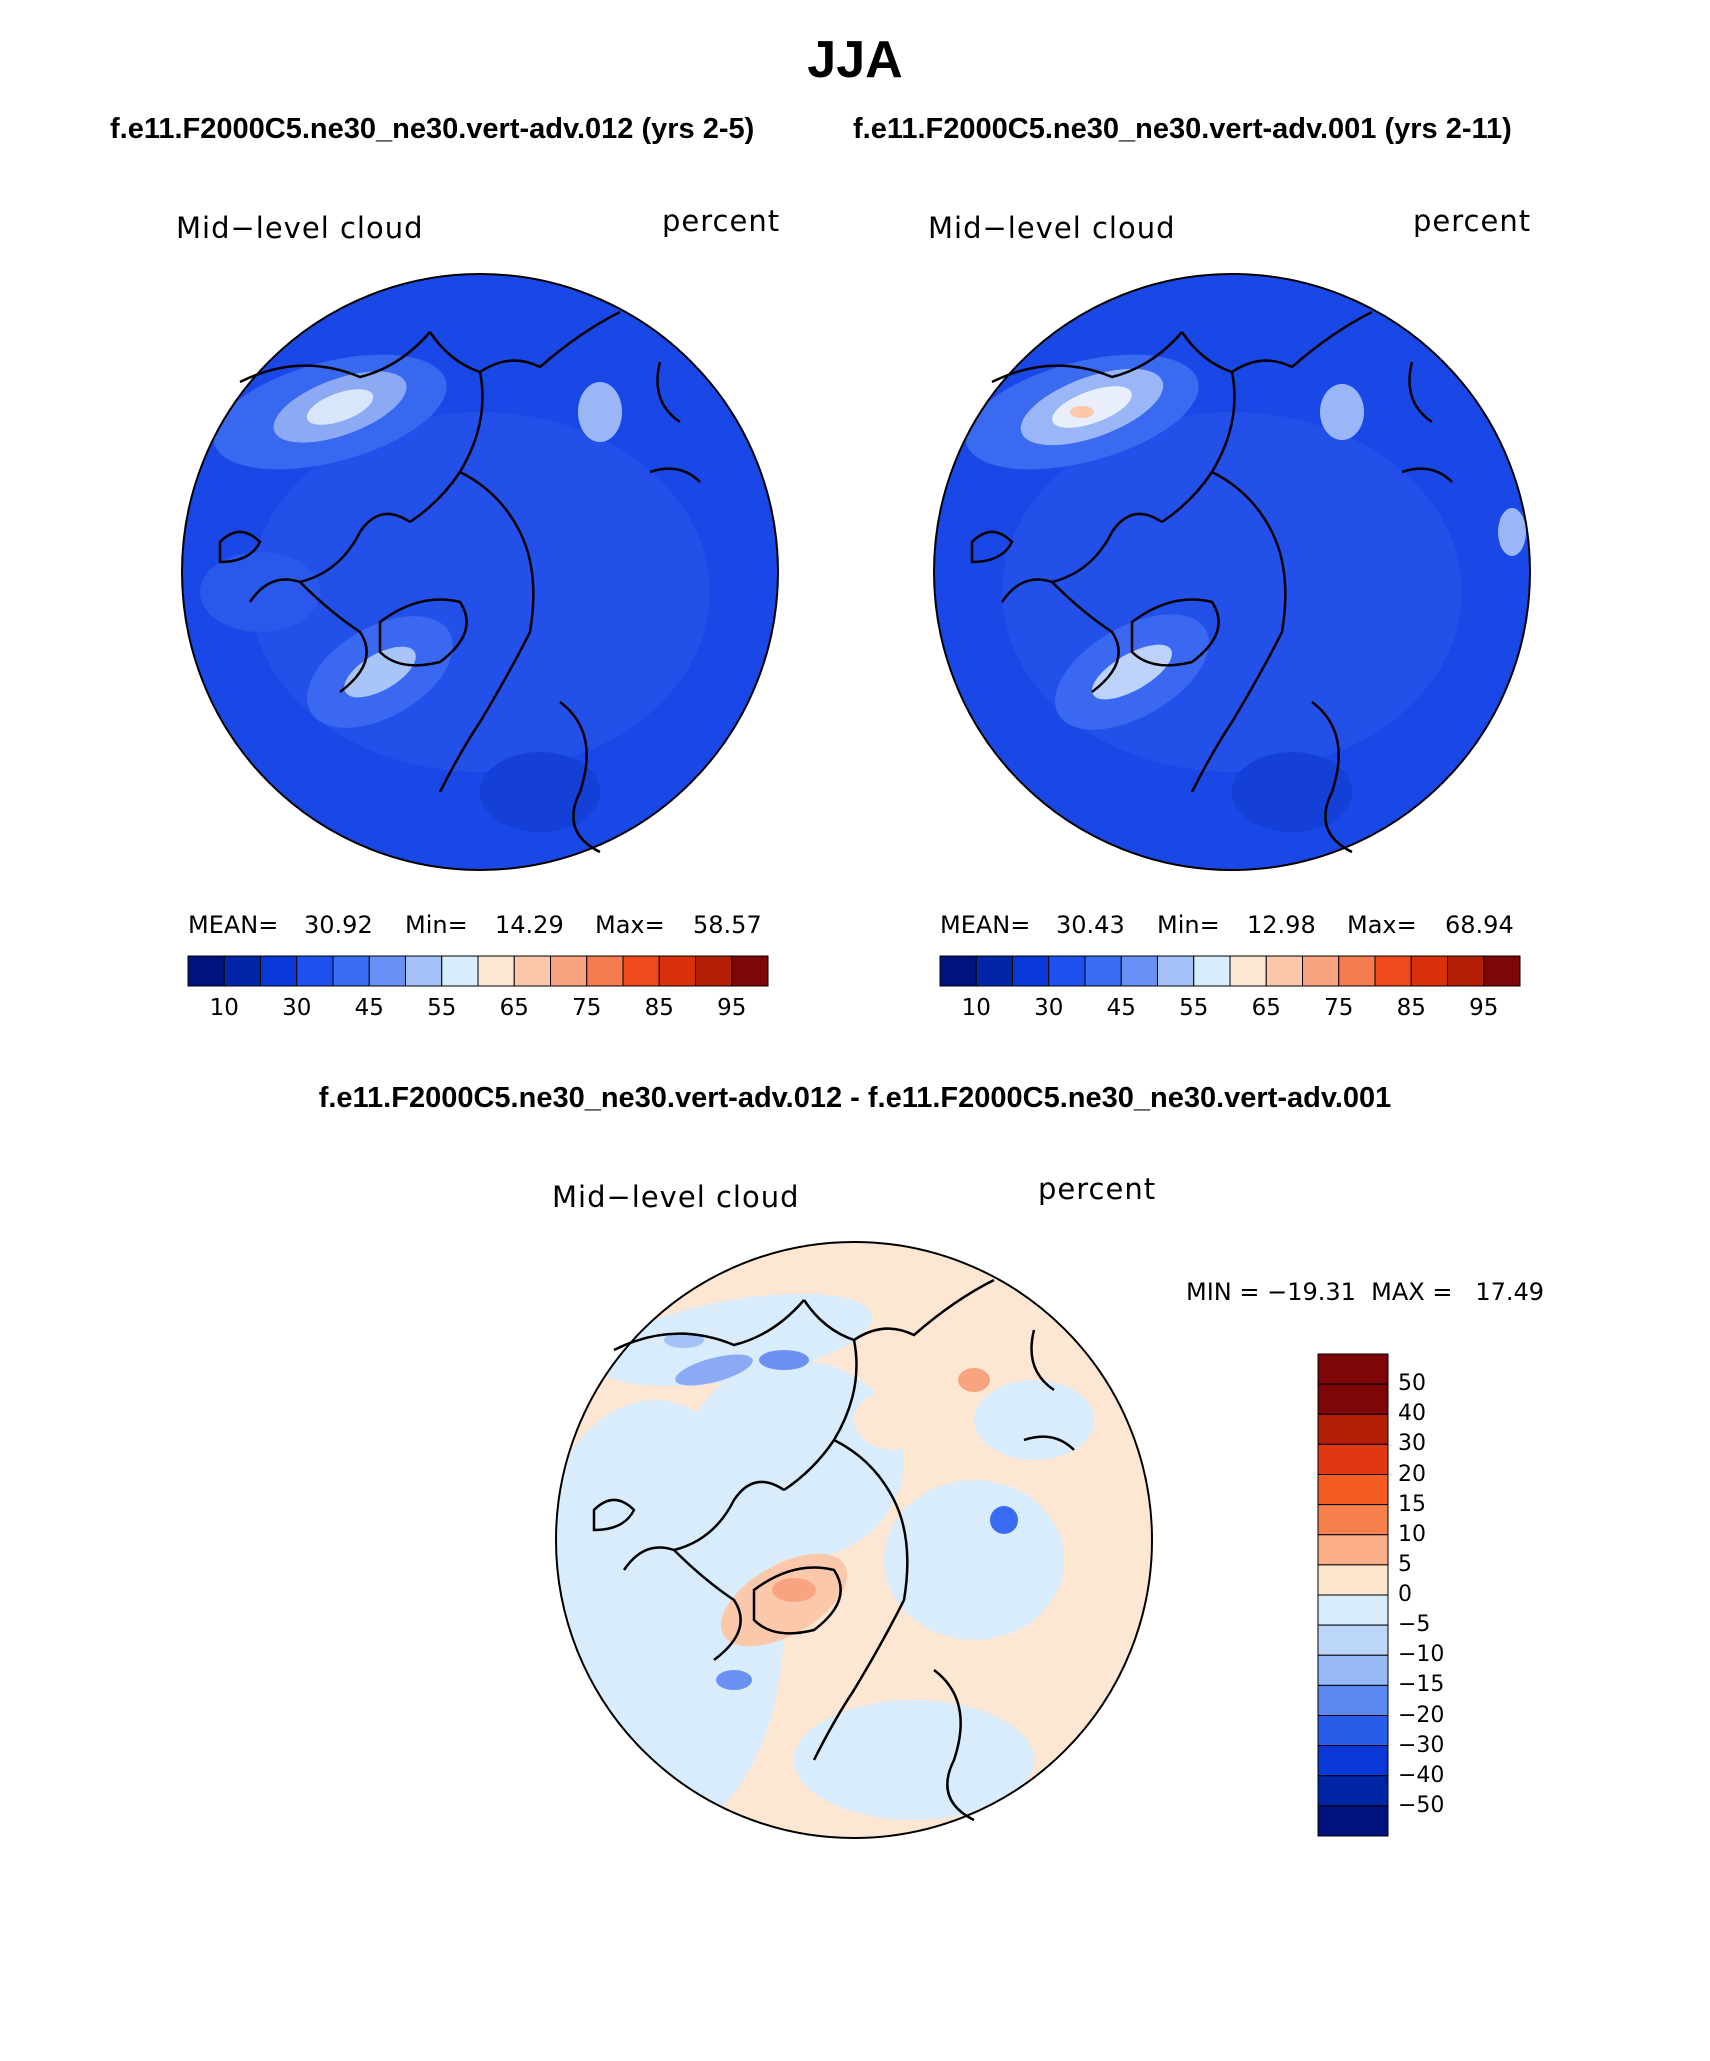 The width and height of the screenshot is (1710, 2061). I want to click on panel-b-colorbar, so click(1230, 971).